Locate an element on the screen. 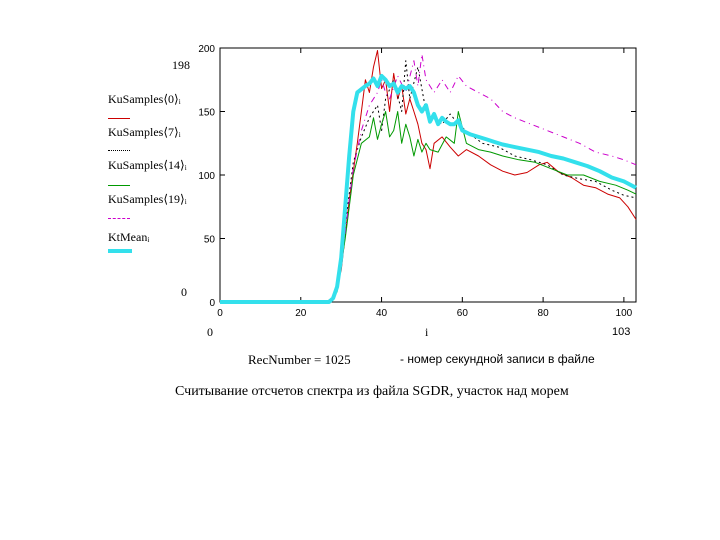 This screenshot has height=540, width=720. legend-label-series-2: KuSamples⟨14⟩ᵢ is located at coordinates (147, 165).